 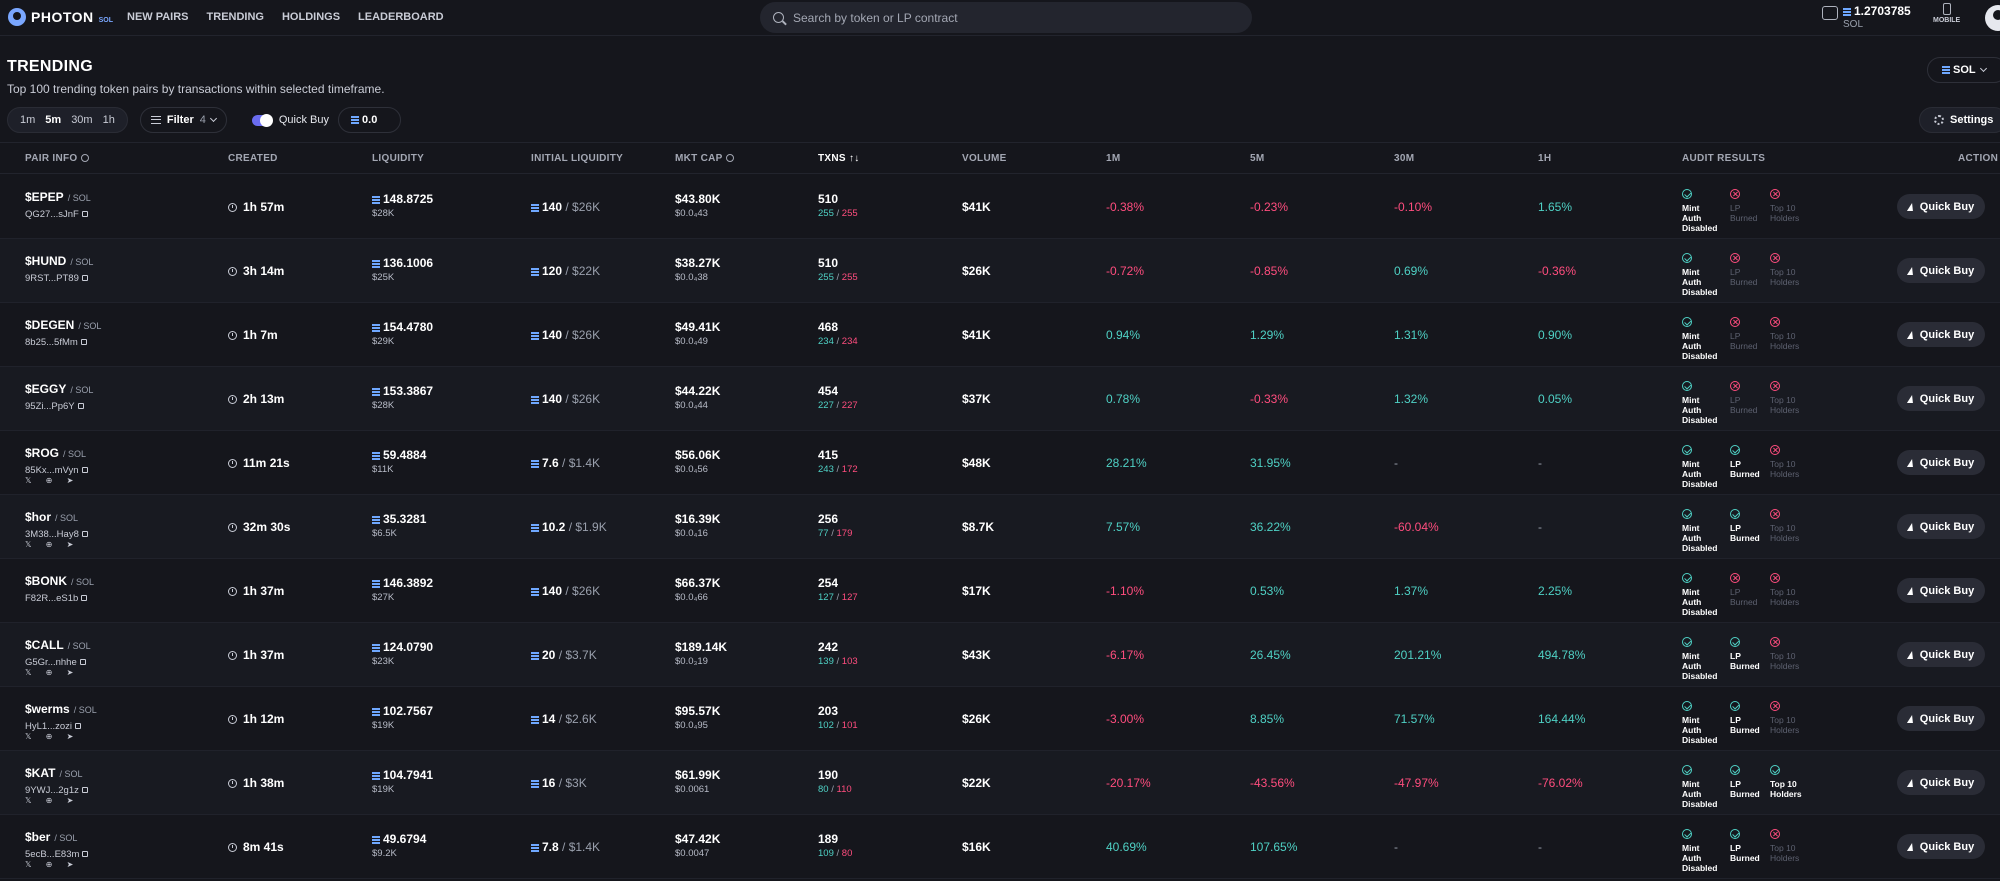 I want to click on token-symbol: $hor, so click(x=38, y=517).